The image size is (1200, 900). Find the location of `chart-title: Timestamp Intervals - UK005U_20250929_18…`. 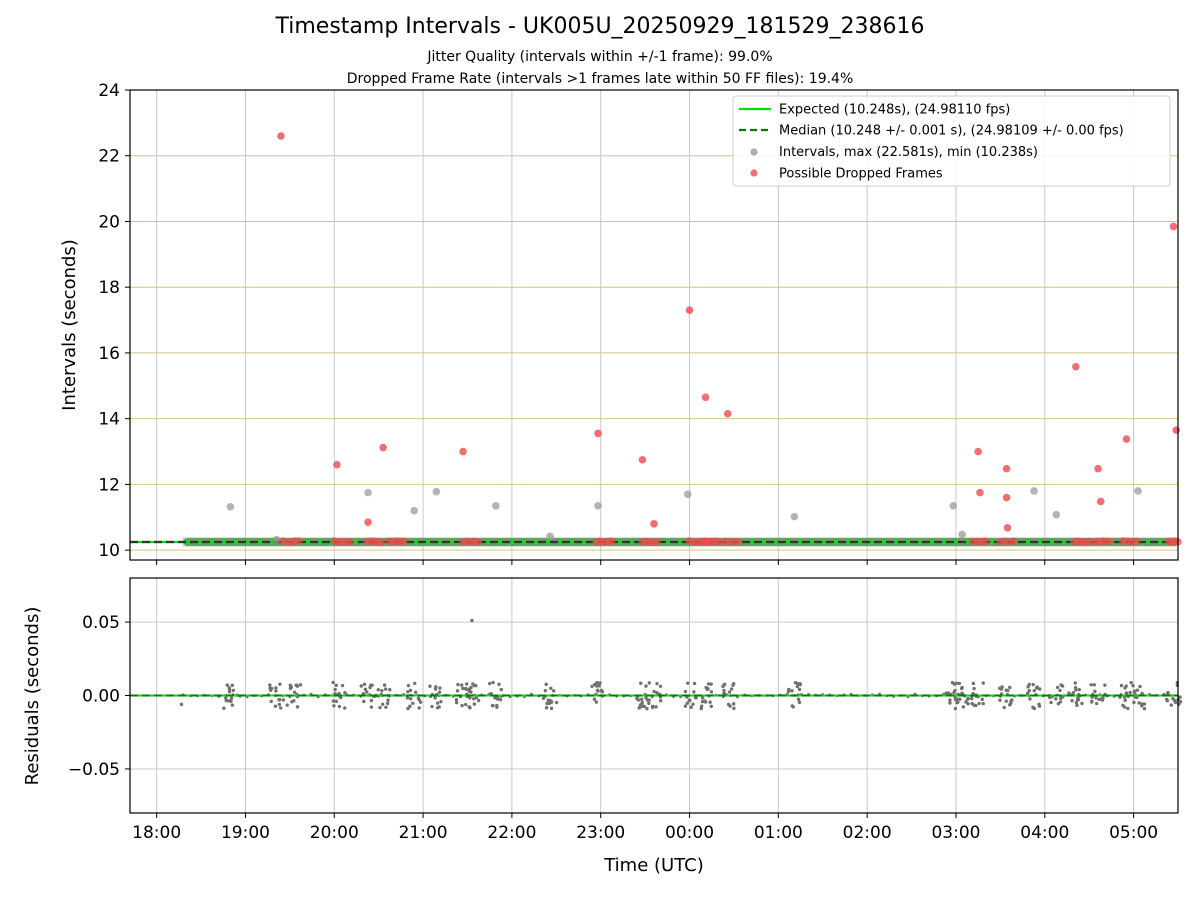

chart-title: Timestamp Intervals - UK005U_20250929_18… is located at coordinates (600, 26).